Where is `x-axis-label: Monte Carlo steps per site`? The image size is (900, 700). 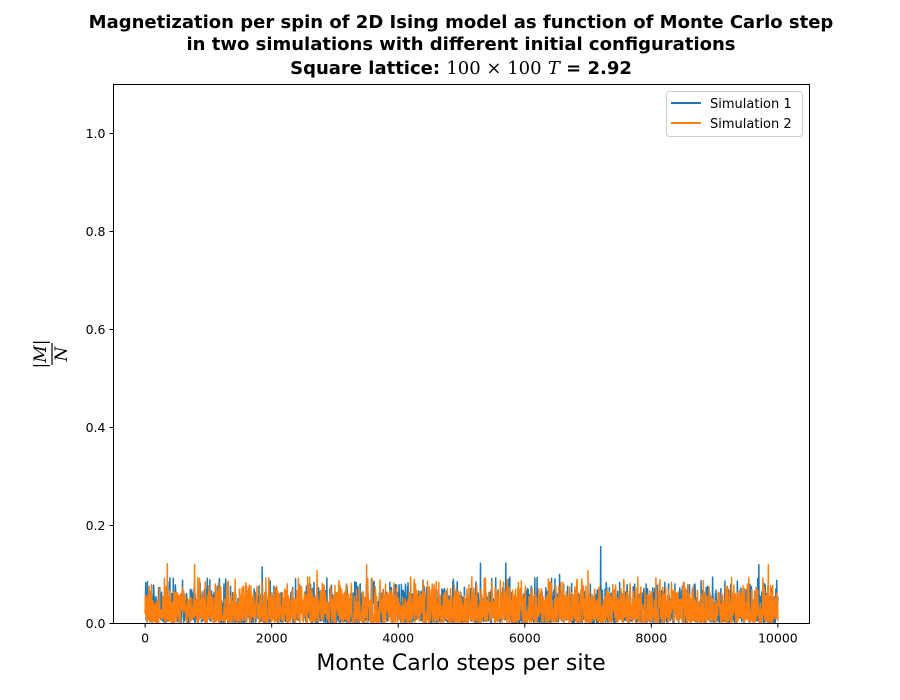 x-axis-label: Monte Carlo steps per site is located at coordinates (460, 663).